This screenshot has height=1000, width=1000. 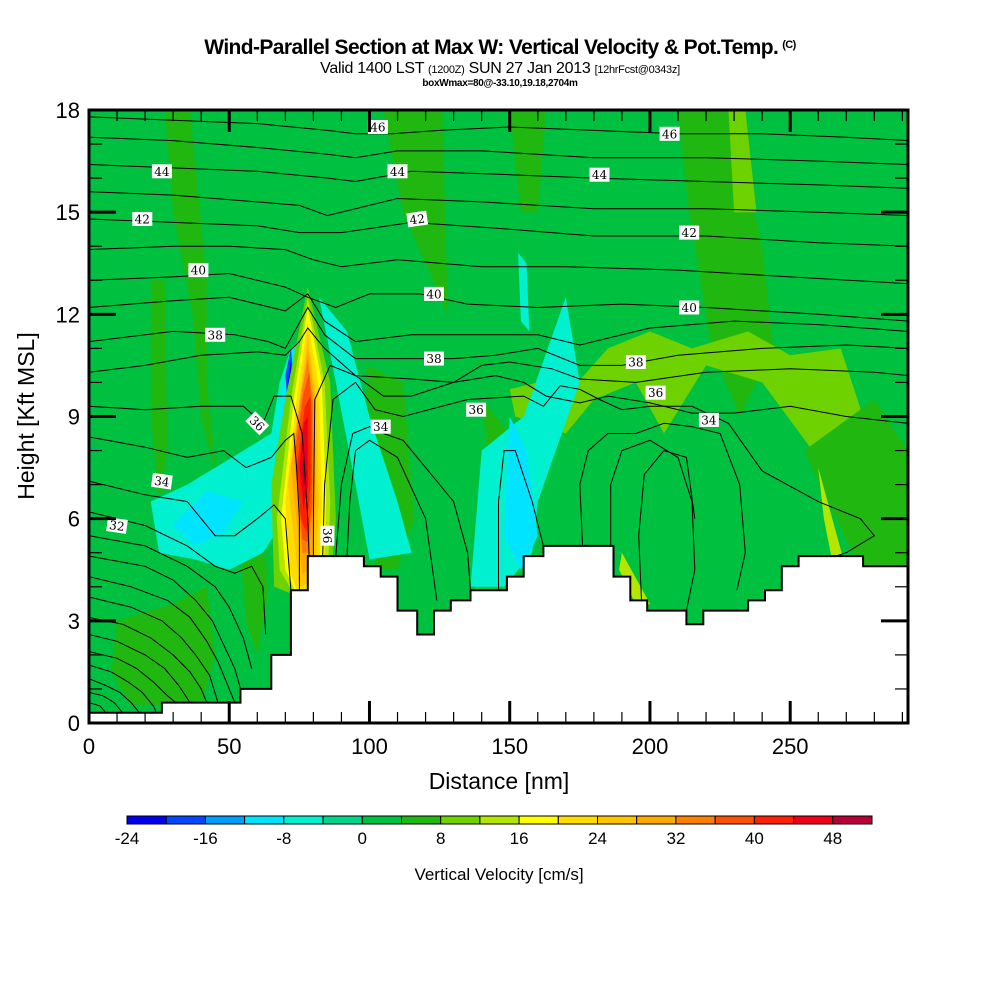 I want to click on x-tick-label: 150, so click(x=509, y=746).